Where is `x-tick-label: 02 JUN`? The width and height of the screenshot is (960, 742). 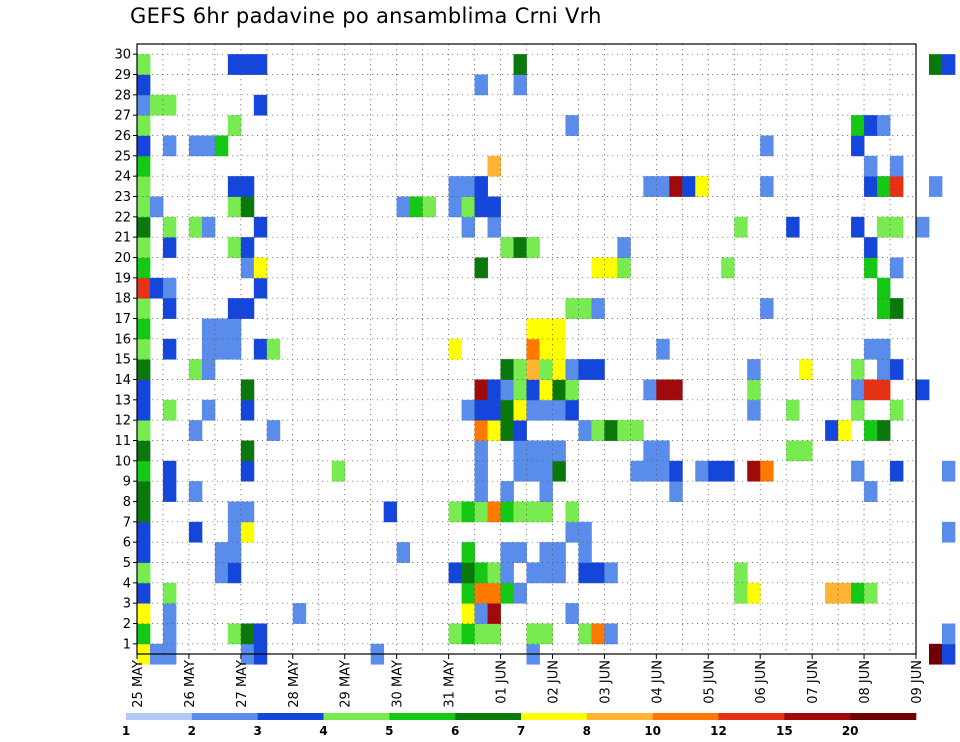
x-tick-label: 02 JUN is located at coordinates (553, 682).